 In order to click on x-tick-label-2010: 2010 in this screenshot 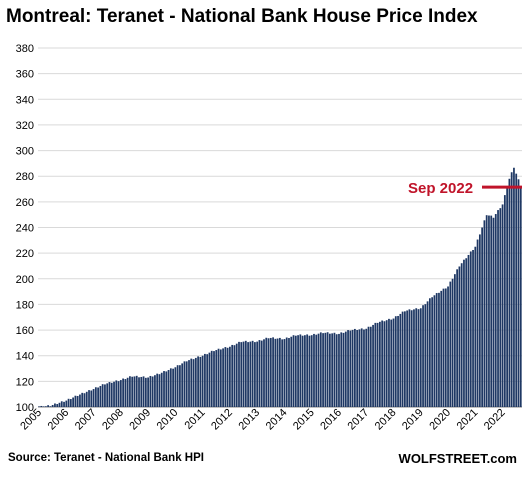, I will do `click(168, 420)`.